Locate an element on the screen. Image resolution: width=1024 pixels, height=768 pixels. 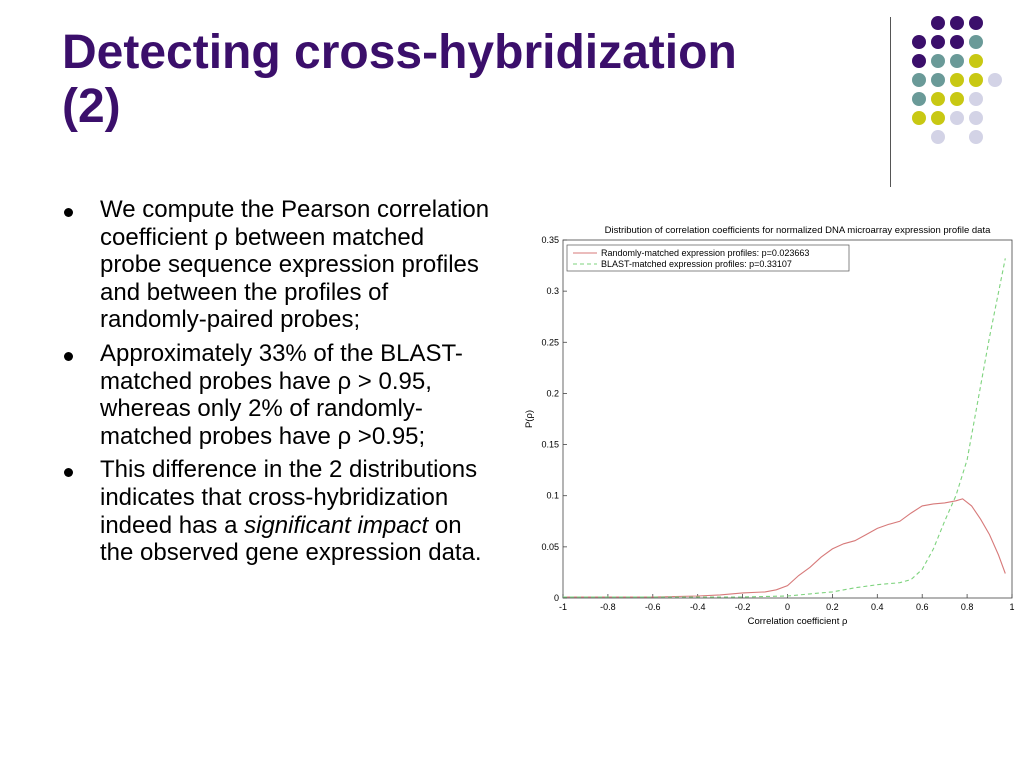
bullet-text-part: on the observed gene expression data. is located at coordinates (291, 539).